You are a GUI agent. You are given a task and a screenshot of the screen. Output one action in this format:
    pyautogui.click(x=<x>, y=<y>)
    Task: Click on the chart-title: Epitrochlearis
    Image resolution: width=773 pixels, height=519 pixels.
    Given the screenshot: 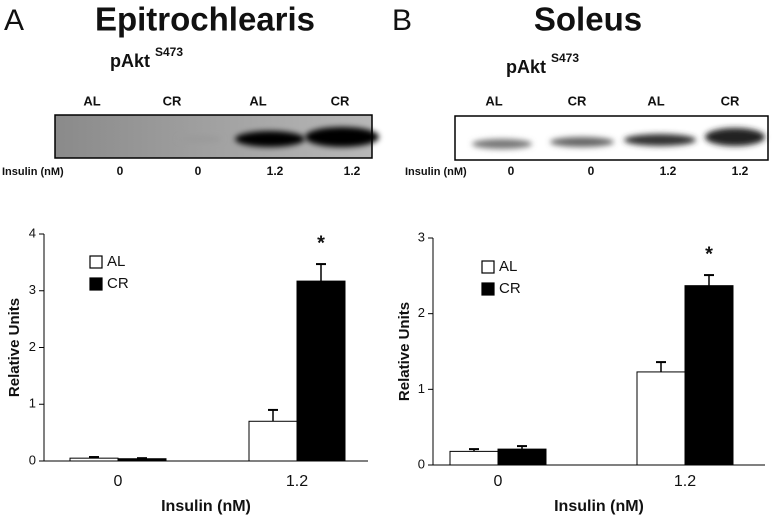 What is the action you would take?
    pyautogui.click(x=205, y=19)
    